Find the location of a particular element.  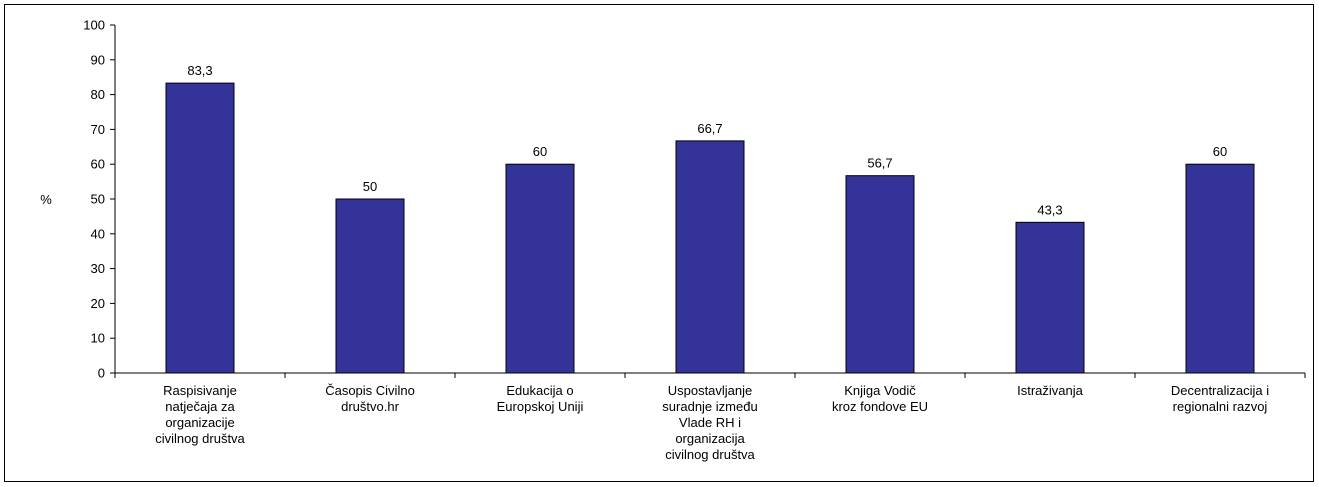

y-ticks: 0 10 20 30 40 50 60 70 80 90 100 is located at coordinates (99, 199).